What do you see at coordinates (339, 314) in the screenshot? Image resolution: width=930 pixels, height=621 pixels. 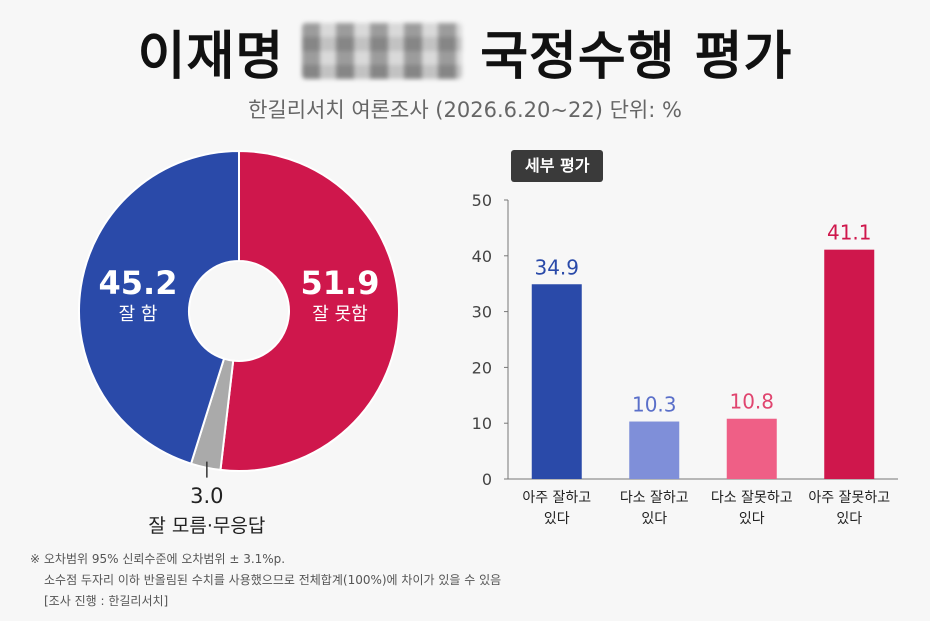 I see `donut-label-negative: 잘 못함` at bounding box center [339, 314].